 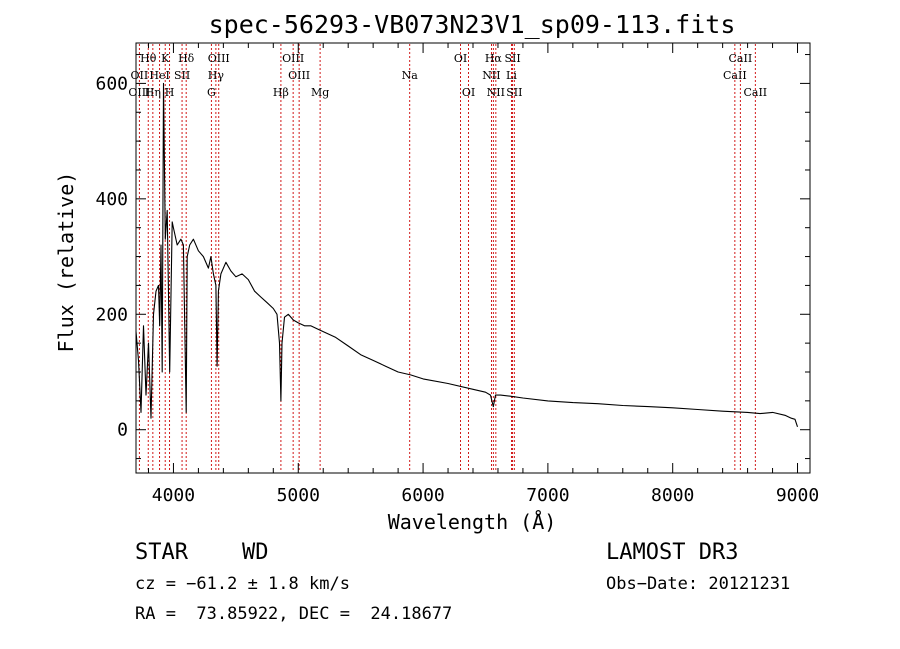 What do you see at coordinates (111, 83) in the screenshot?
I see `y-tick-label-3: 600` at bounding box center [111, 83].